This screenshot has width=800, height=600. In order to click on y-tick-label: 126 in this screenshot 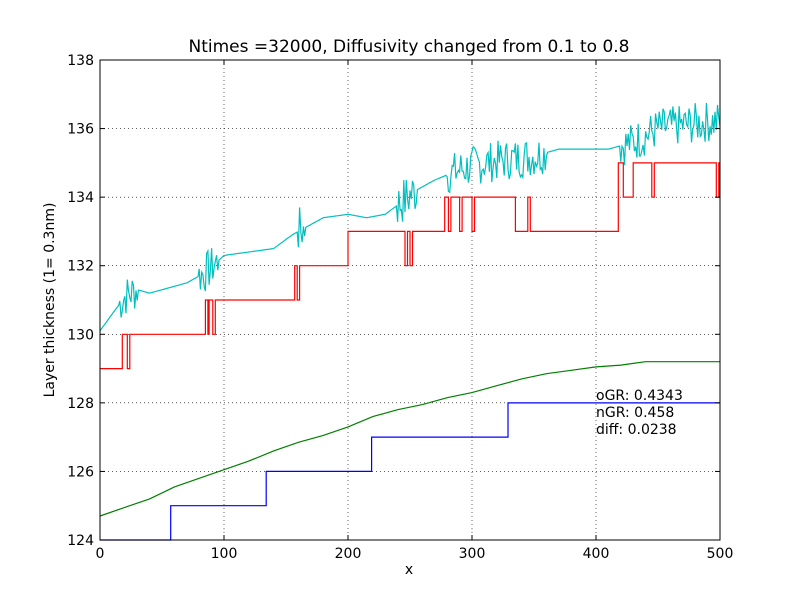, I will do `click(80, 472)`.